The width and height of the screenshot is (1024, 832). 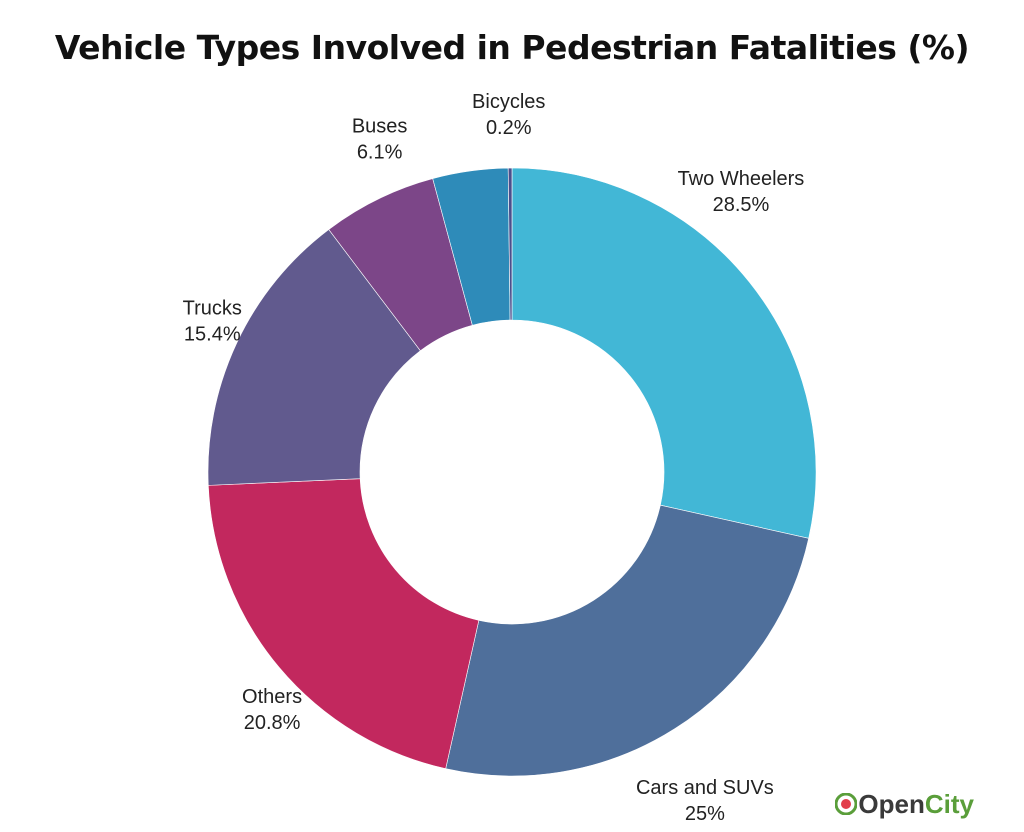 I want to click on opencity-logo: Open City, so click(x=904, y=804).